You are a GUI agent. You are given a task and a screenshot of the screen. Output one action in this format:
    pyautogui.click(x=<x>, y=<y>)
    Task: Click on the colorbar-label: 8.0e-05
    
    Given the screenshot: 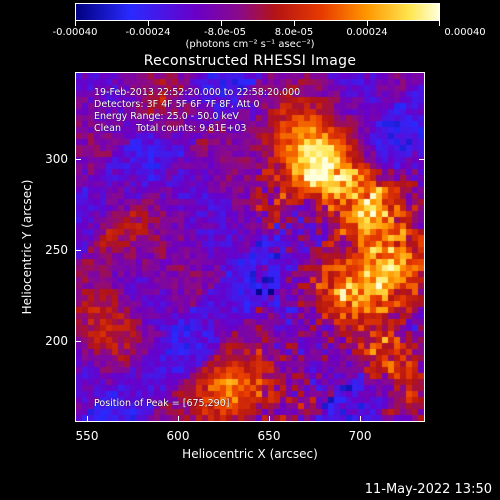 What is the action you would take?
    pyautogui.click(x=294, y=32)
    